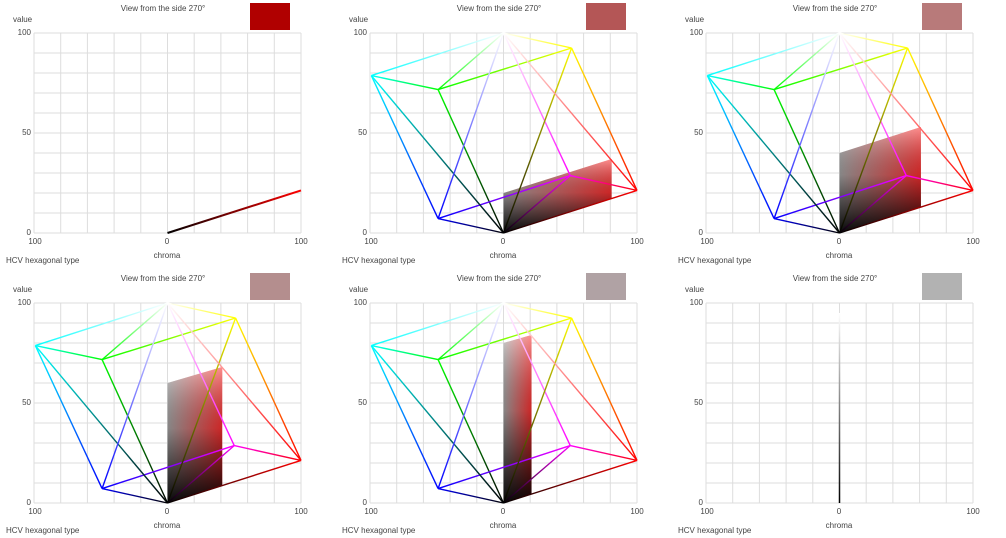  What do you see at coordinates (604, 389) in the screenshot?
I see `hexagon-edge-R-Y` at bounding box center [604, 389].